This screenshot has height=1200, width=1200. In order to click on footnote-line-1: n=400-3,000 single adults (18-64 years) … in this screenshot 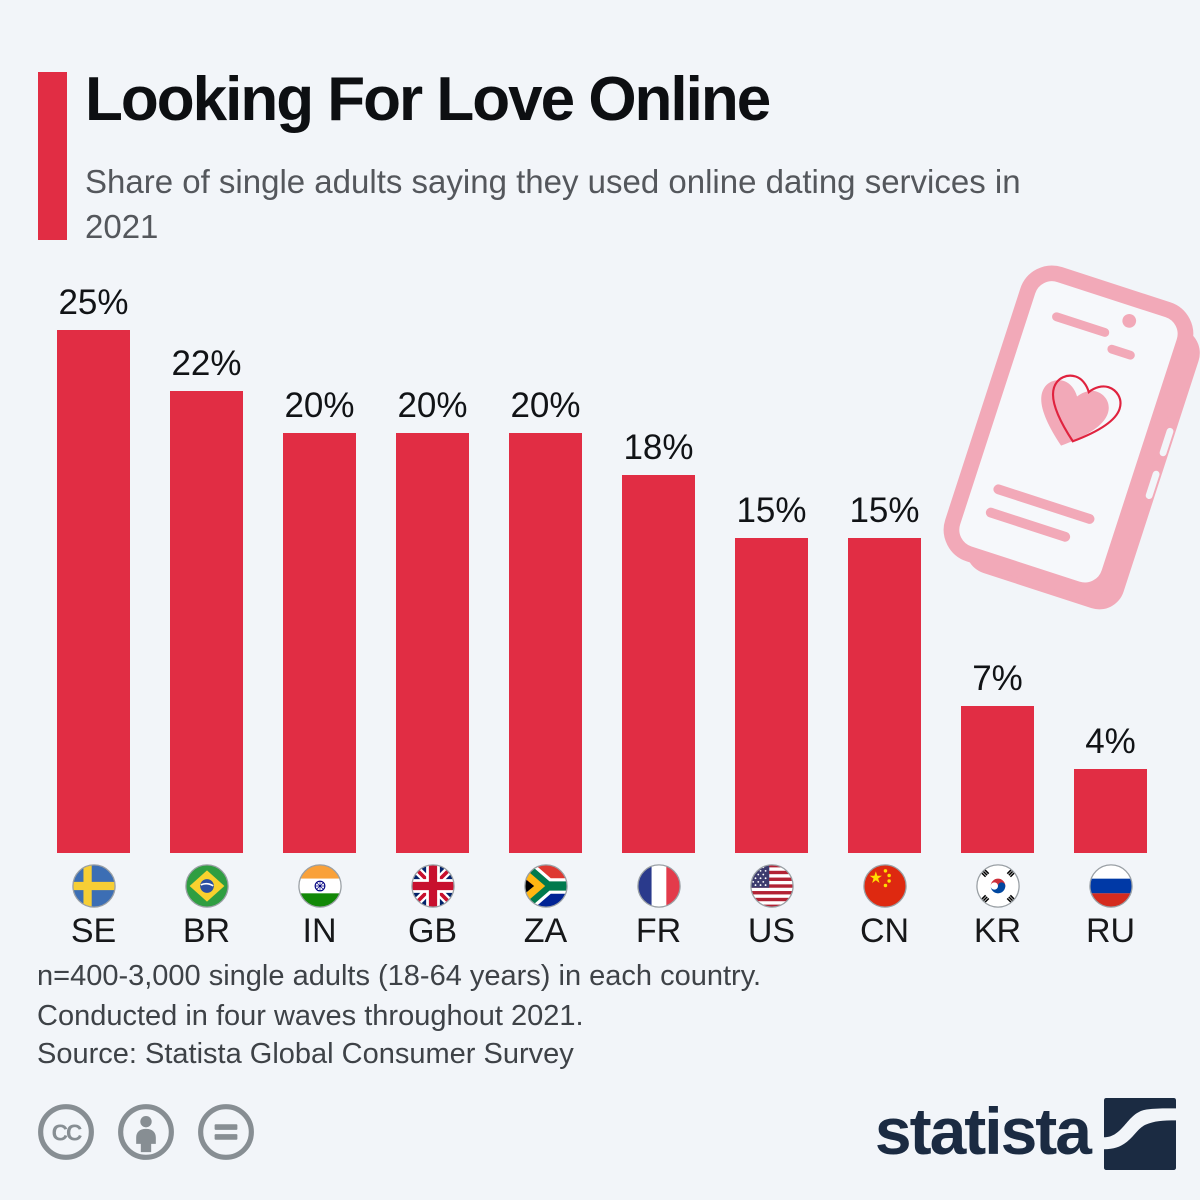, I will do `click(399, 976)`.